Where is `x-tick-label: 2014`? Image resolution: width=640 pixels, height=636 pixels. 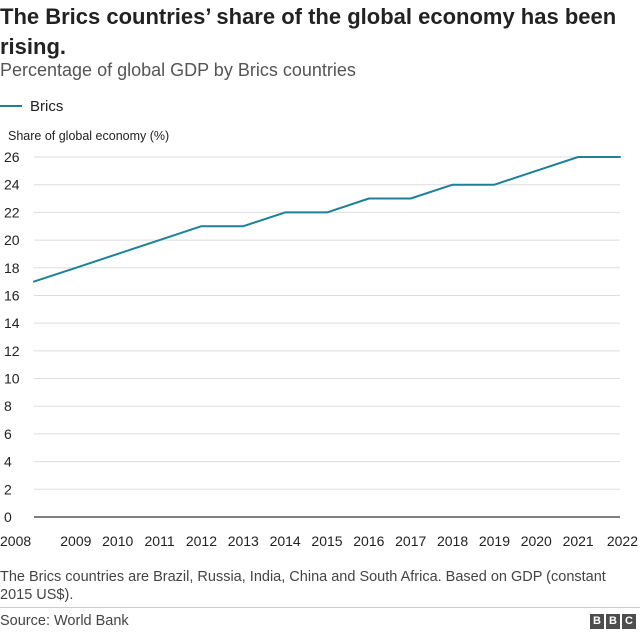
x-tick-label: 2014 is located at coordinates (285, 541).